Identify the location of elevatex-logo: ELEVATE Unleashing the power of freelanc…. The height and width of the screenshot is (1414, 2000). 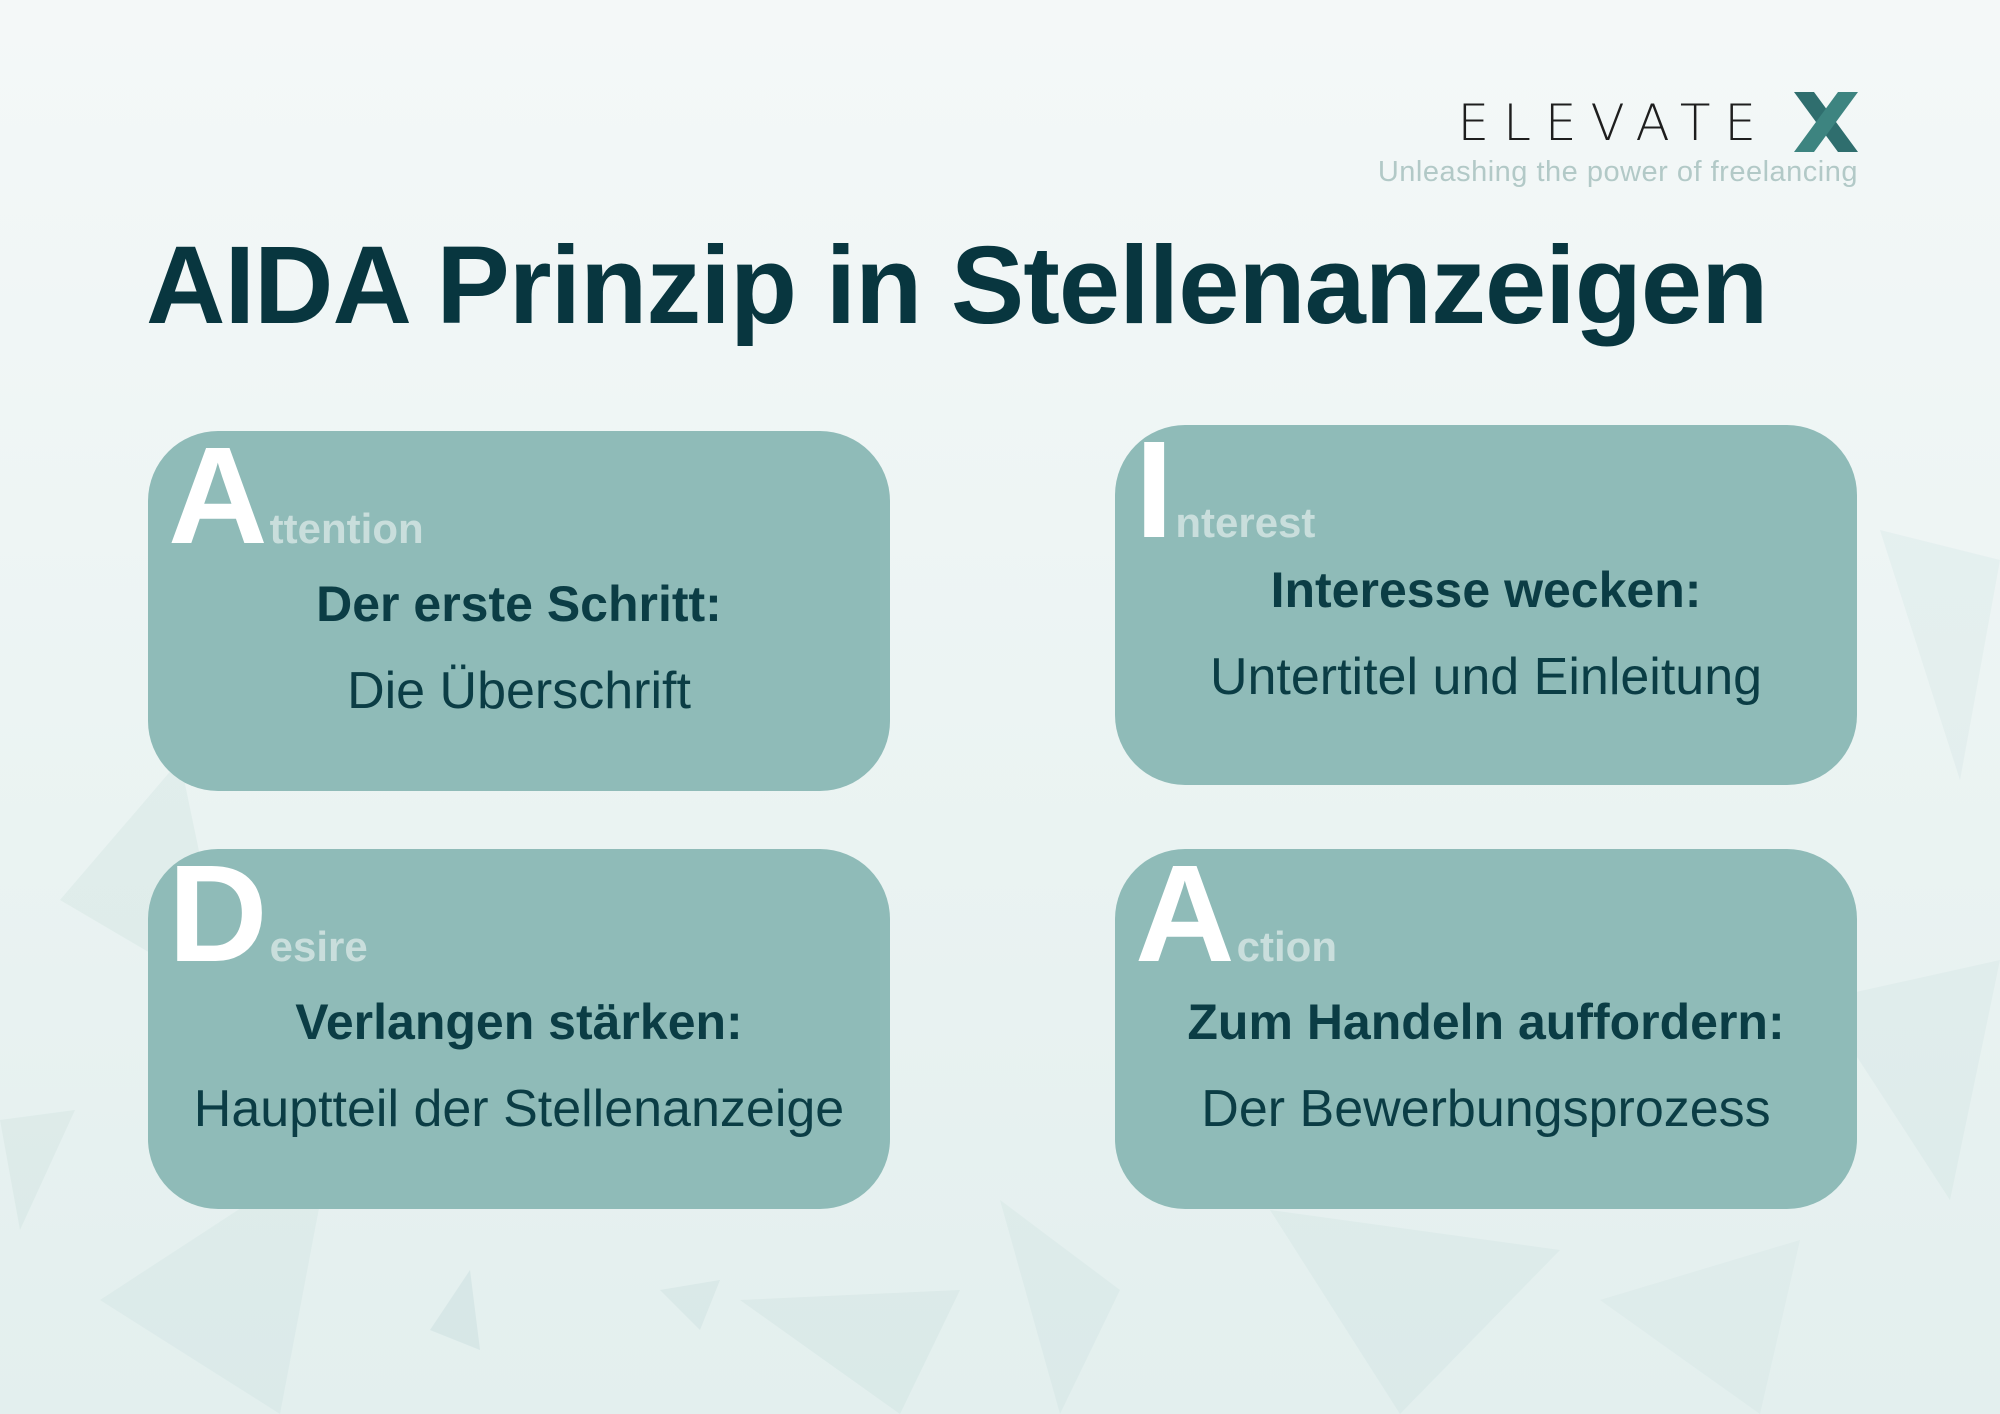
(1617, 143).